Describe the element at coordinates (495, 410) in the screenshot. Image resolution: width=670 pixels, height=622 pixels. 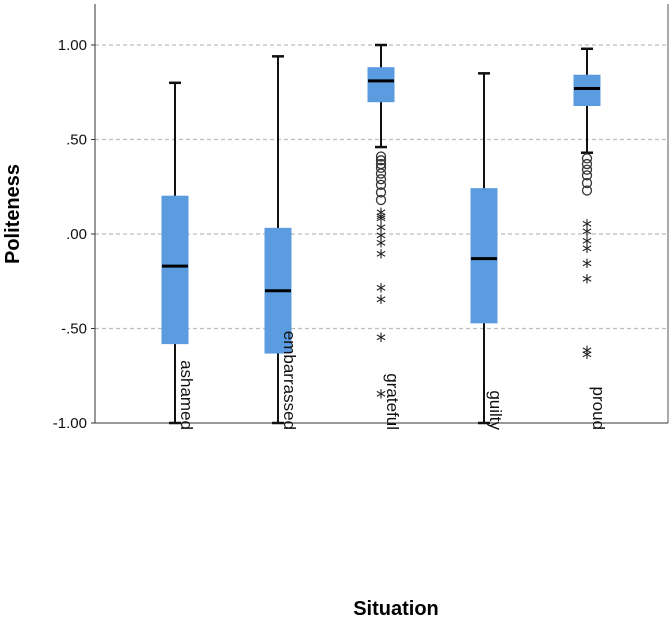
I see `category-label-guilty: guilty` at that location.